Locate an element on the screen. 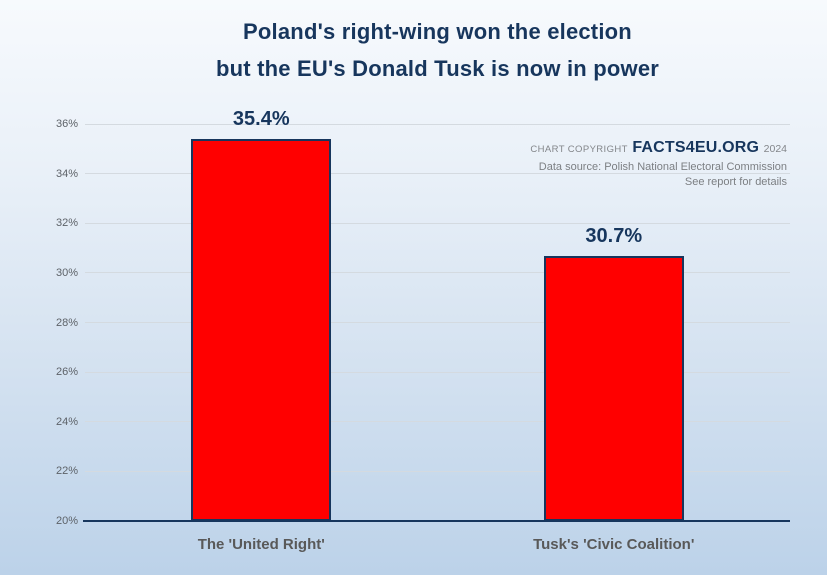 The width and height of the screenshot is (827, 575). x-axis-line is located at coordinates (436, 521).